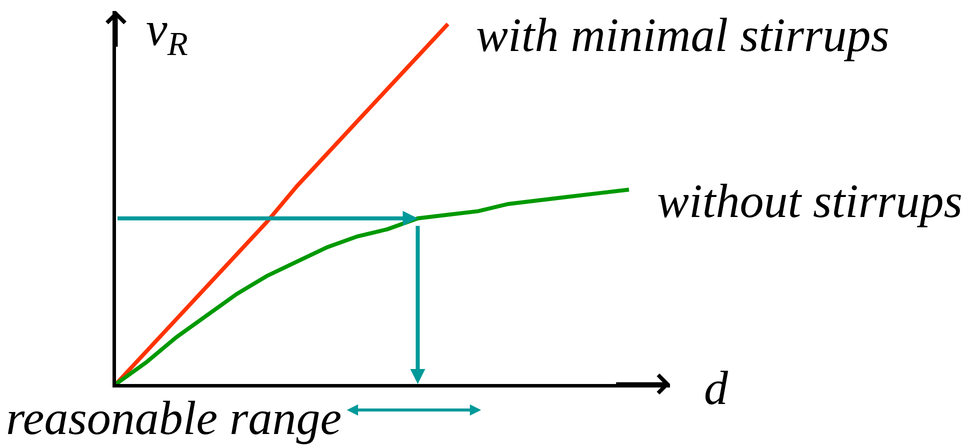 The width and height of the screenshot is (970, 446). What do you see at coordinates (167, 33) in the screenshot?
I see `y-axis-title: v$_{R}$` at bounding box center [167, 33].